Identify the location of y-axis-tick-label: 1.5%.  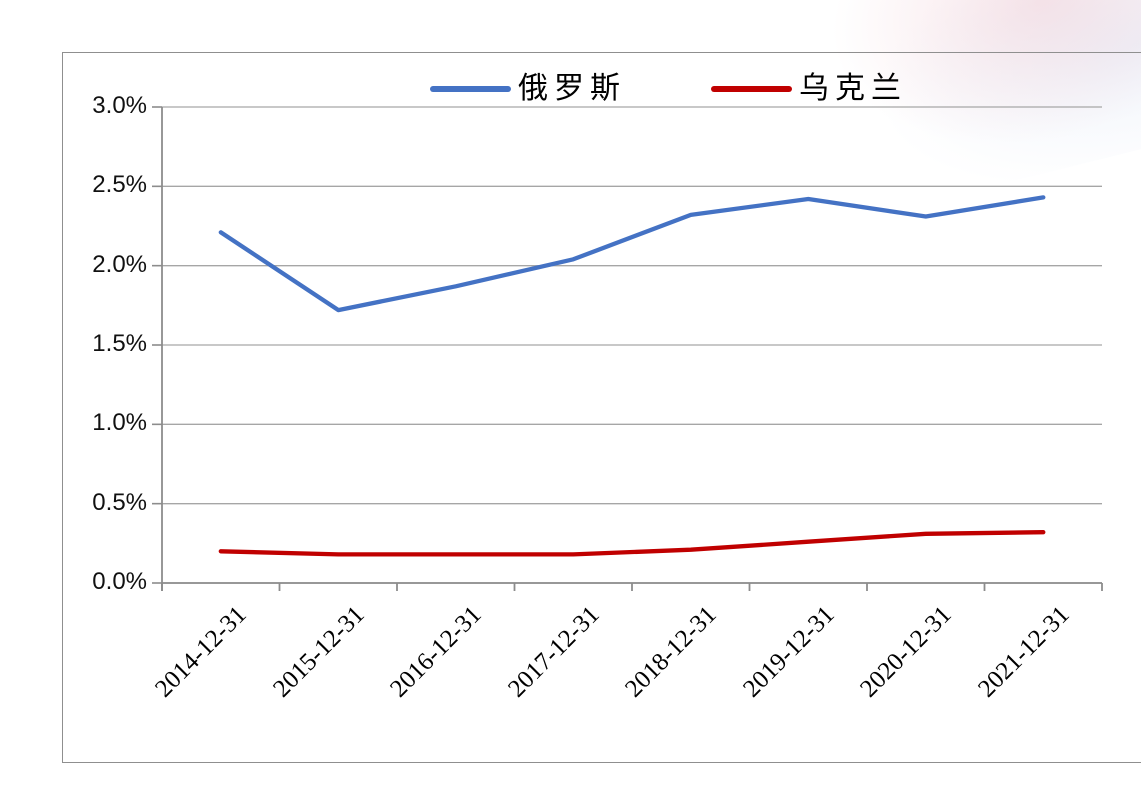
(119, 343).